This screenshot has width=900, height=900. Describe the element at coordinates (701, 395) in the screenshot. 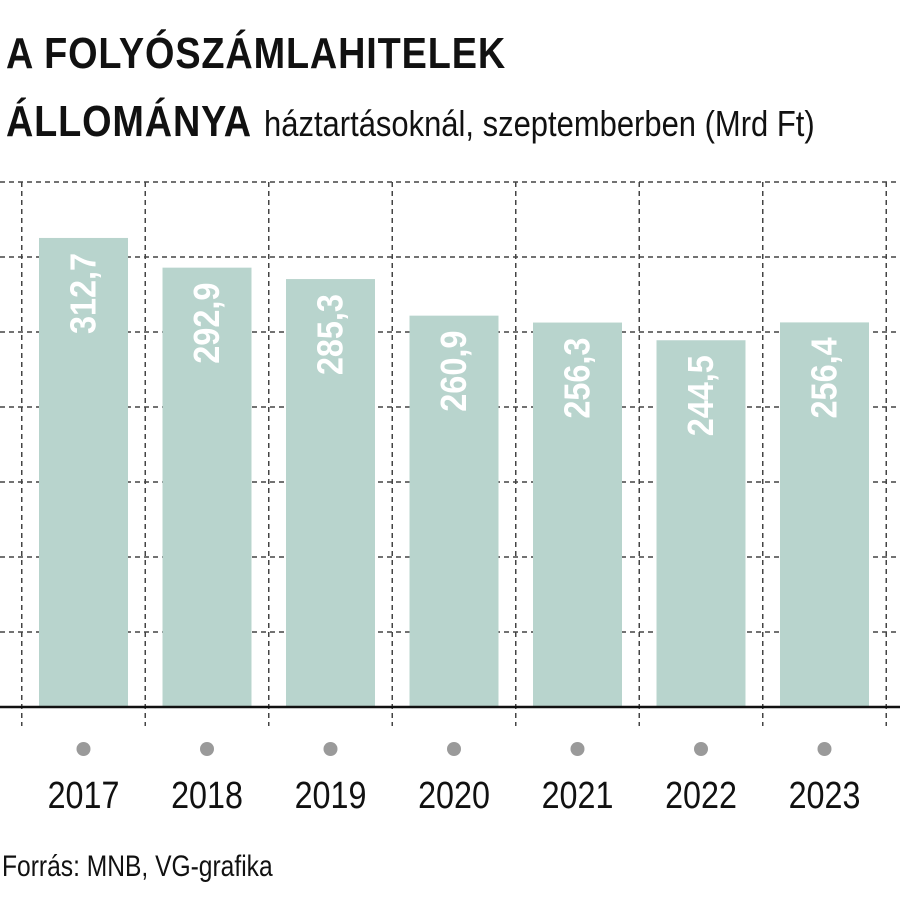

I see `bar-value-label: 244,5` at that location.